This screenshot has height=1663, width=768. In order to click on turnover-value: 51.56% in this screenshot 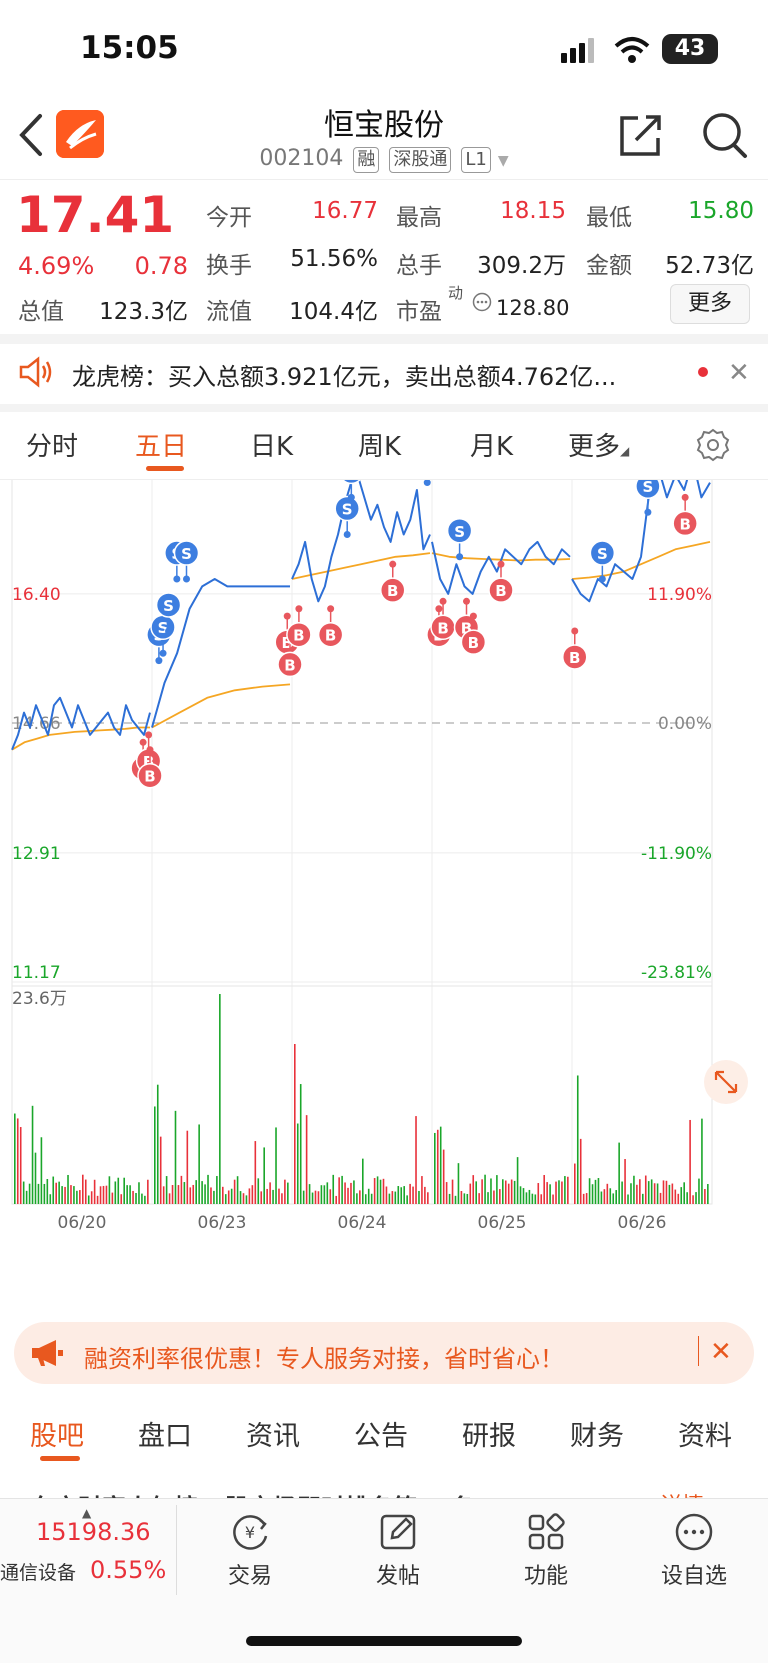, I will do `click(334, 259)`.